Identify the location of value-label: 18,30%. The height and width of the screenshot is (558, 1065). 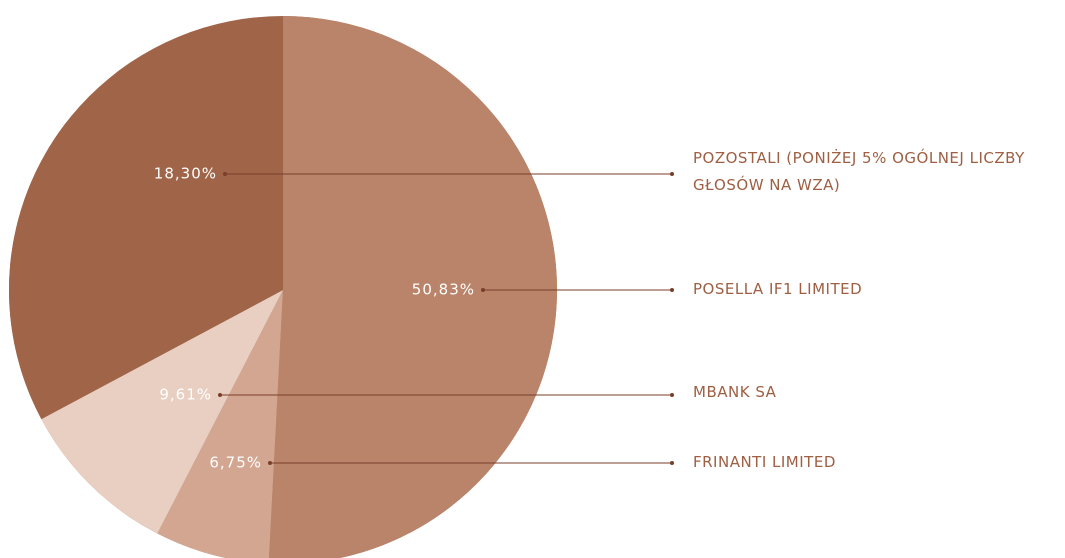
(185, 174).